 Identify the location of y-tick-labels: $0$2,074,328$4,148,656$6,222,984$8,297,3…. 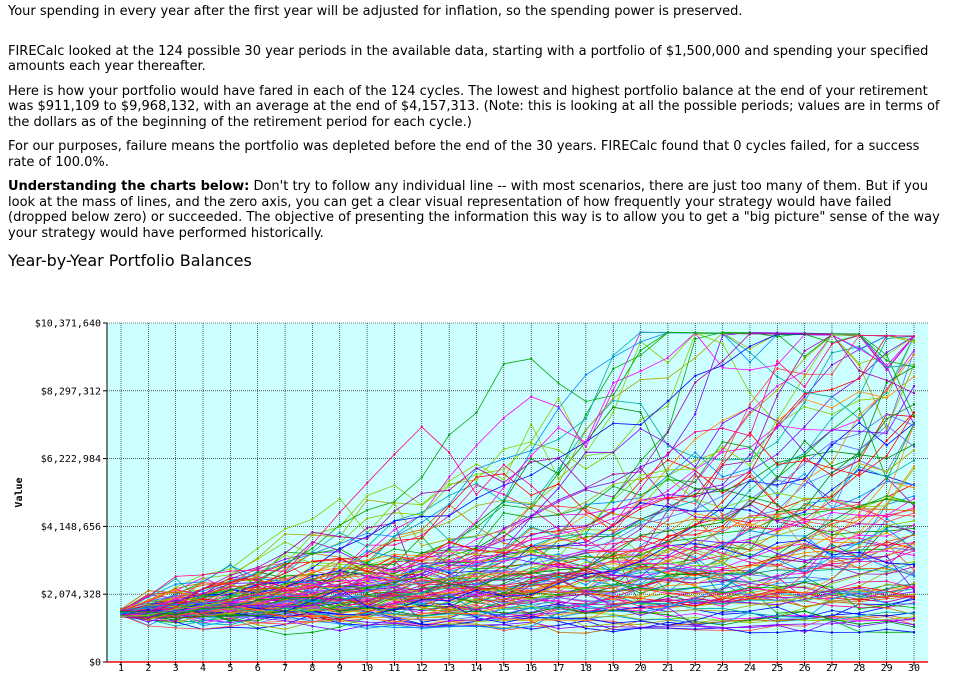
(71, 494).